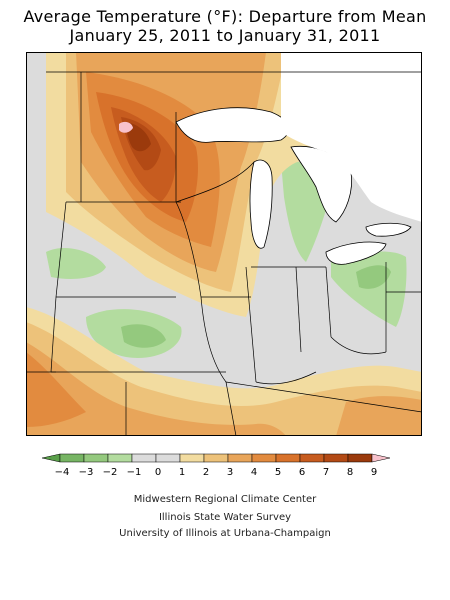  What do you see at coordinates (381, 458) in the screenshot?
I see `legend-high-arrow` at bounding box center [381, 458].